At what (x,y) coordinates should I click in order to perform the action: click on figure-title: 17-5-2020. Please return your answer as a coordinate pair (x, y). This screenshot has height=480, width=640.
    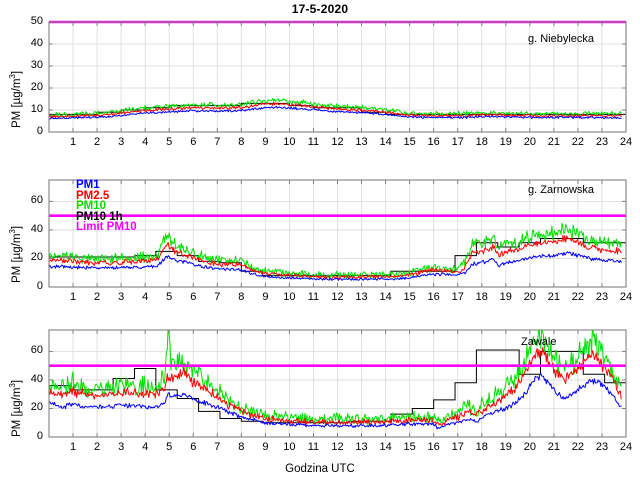
    Looking at the image, I should click on (320, 9).